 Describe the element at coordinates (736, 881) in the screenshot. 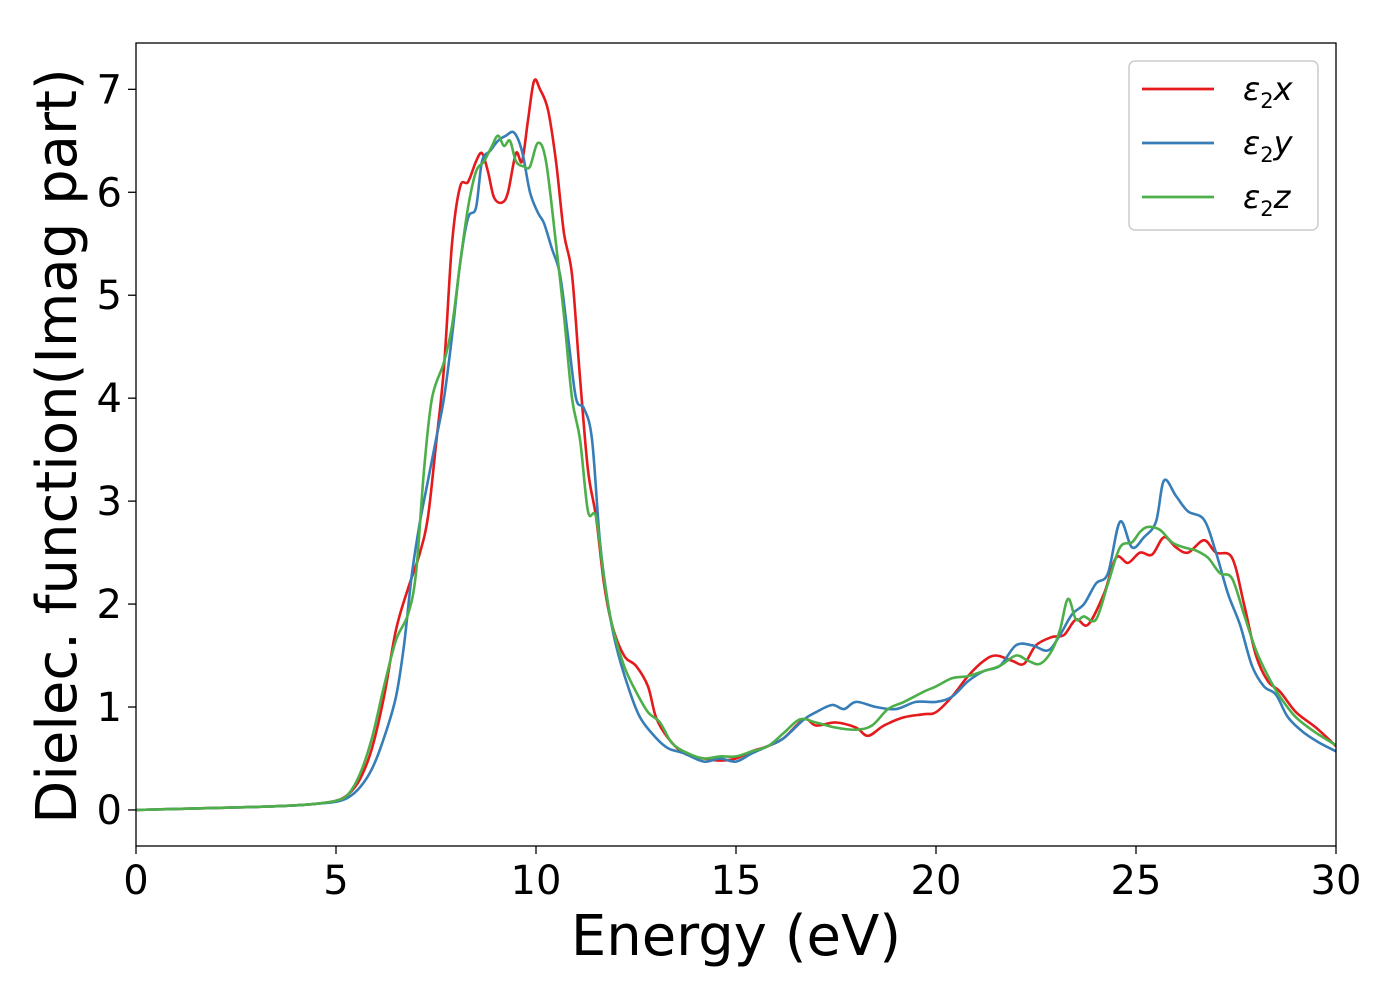

I see `x-tick-label: 15` at that location.